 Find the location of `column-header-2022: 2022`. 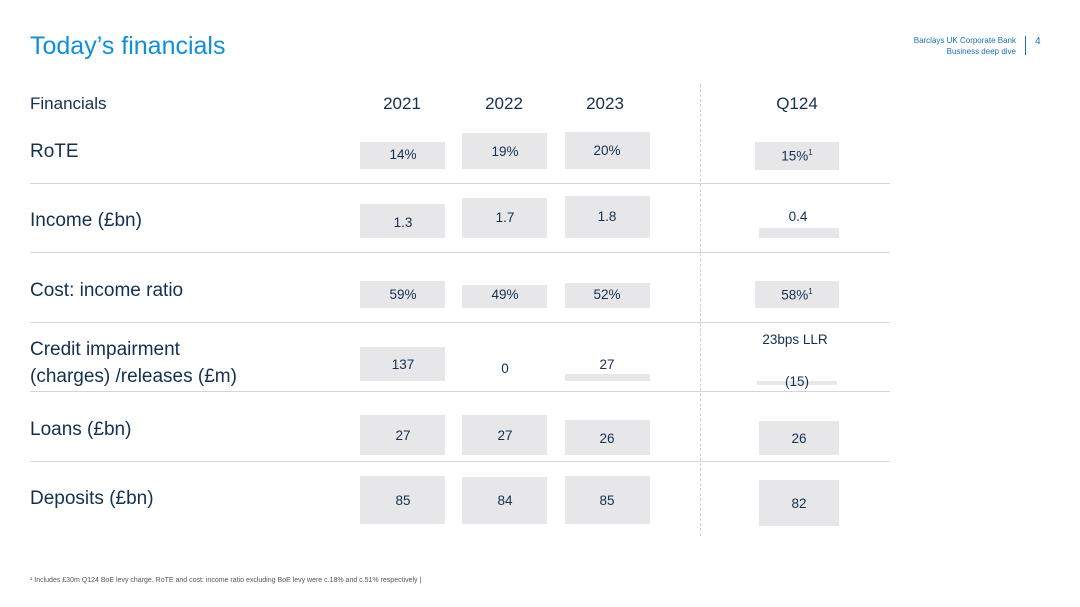

column-header-2022: 2022 is located at coordinates (504, 103).